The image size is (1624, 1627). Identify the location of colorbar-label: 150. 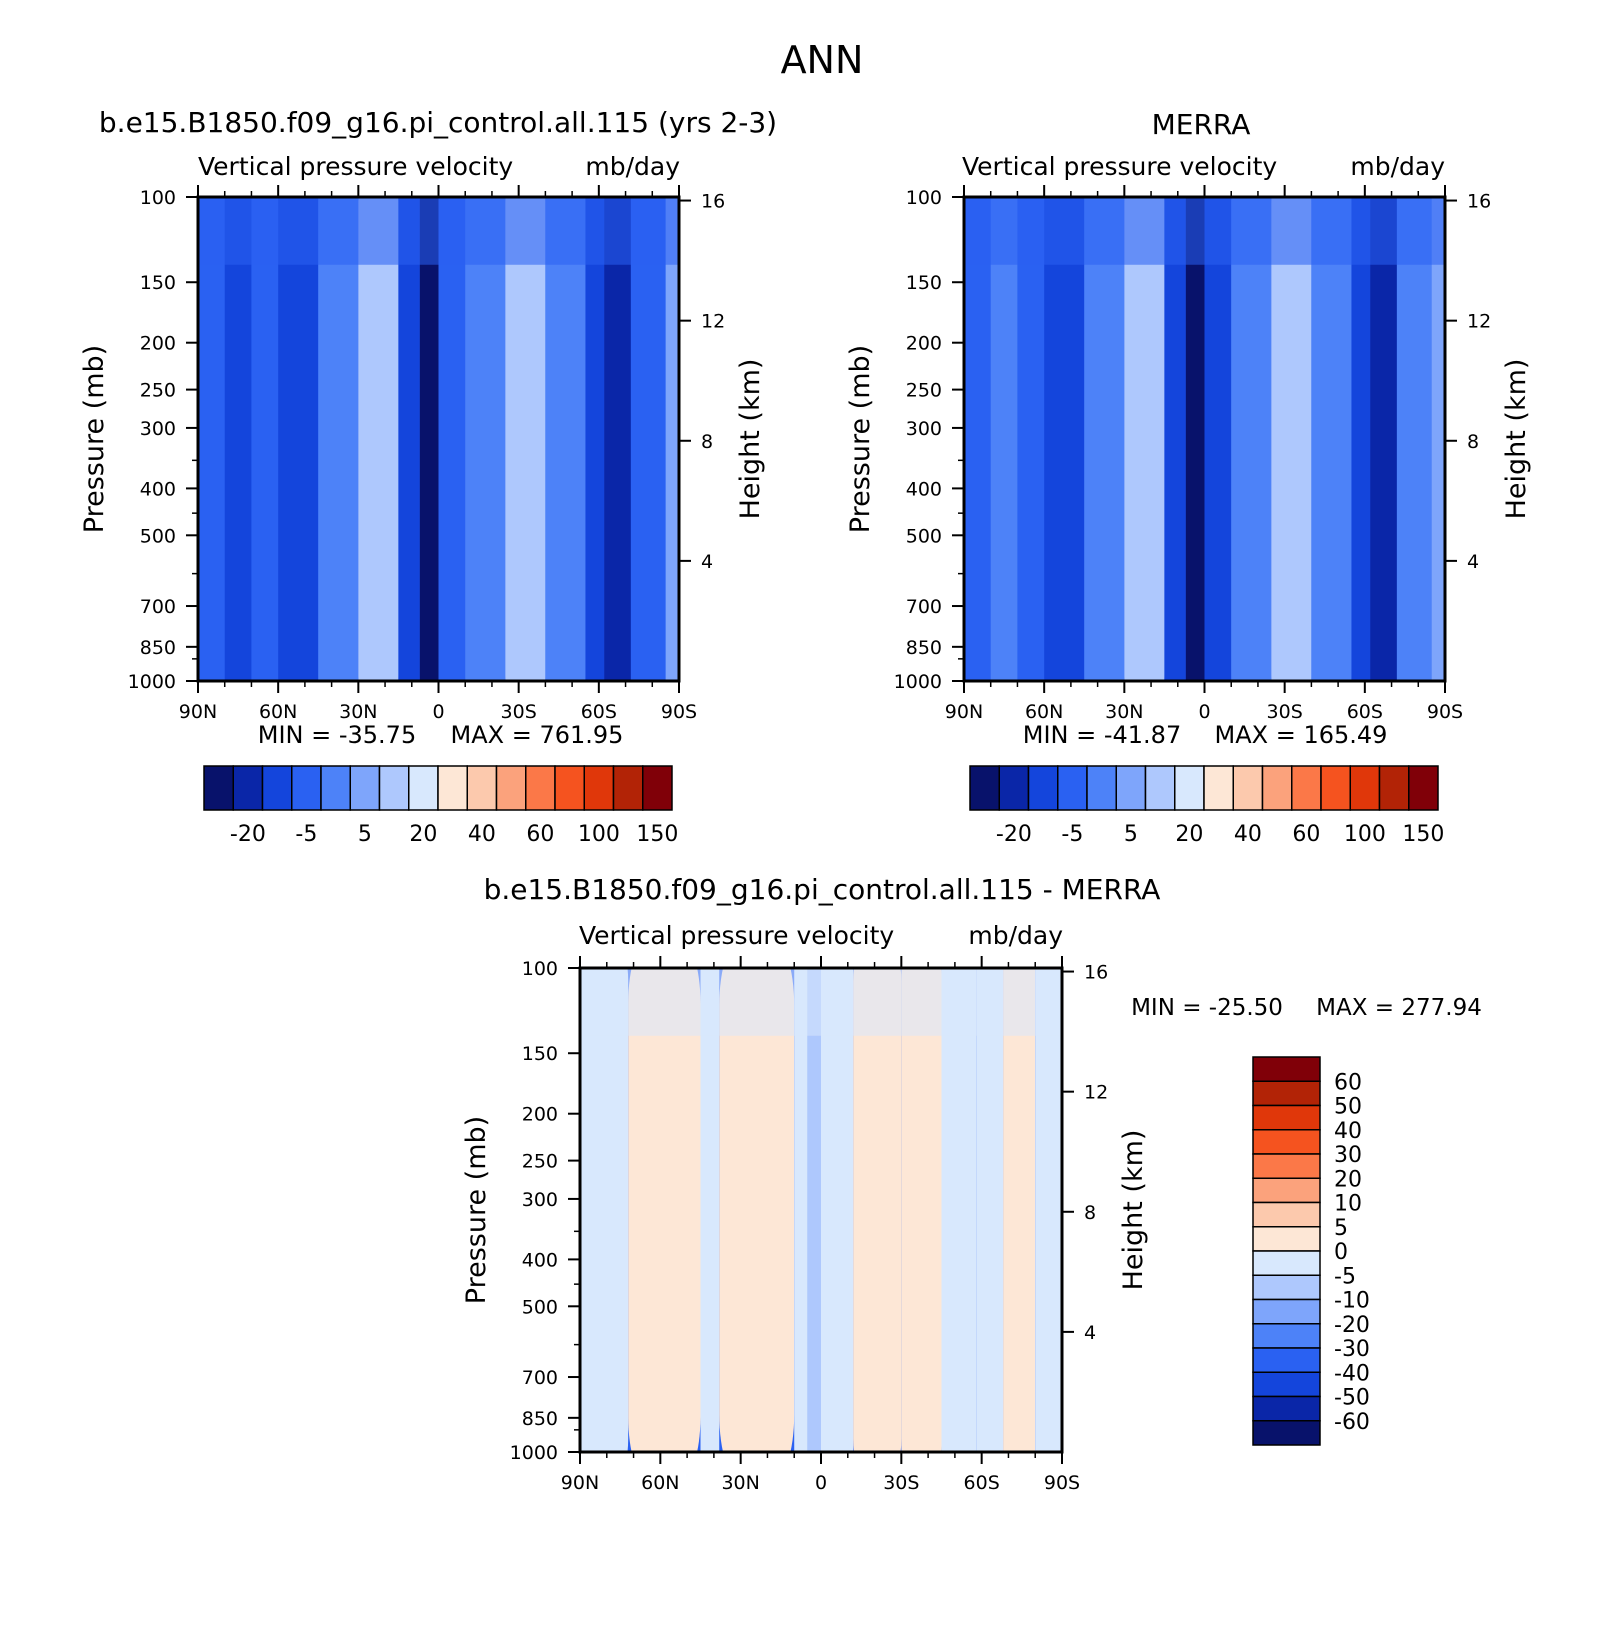
(657, 834).